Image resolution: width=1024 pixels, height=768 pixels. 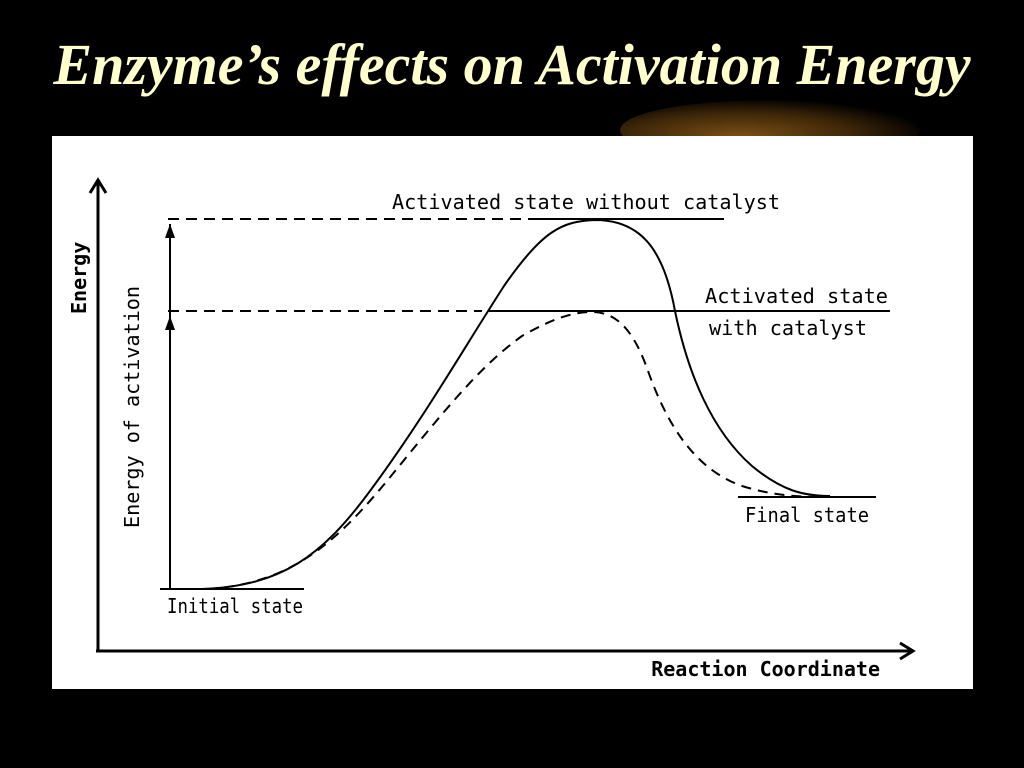 I want to click on catalyzed-state-label-line1: Activated state, so click(x=796, y=296).